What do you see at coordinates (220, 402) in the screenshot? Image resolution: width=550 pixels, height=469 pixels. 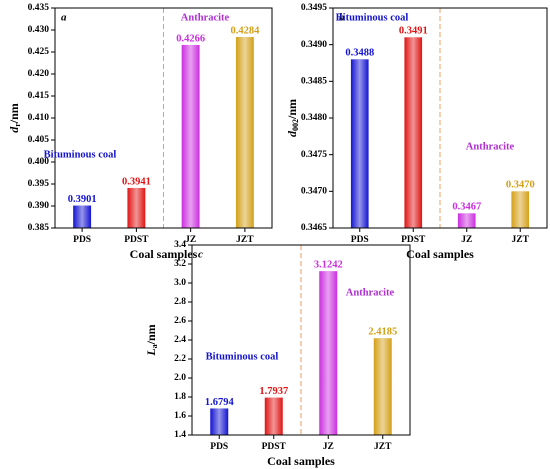 I see `value-label: 1.6794` at bounding box center [220, 402].